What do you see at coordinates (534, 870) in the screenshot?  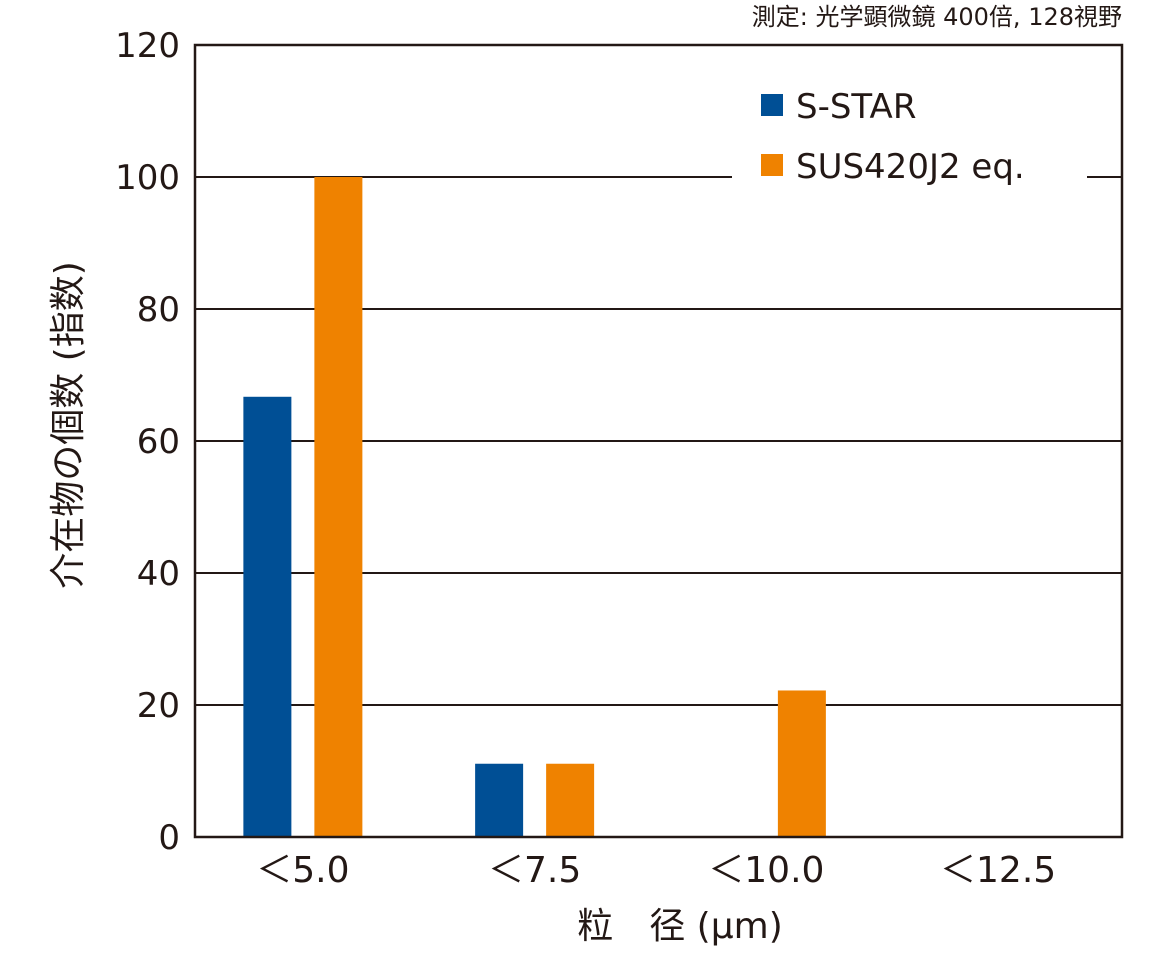 I see `x-category-label: ＜7.5` at bounding box center [534, 870].